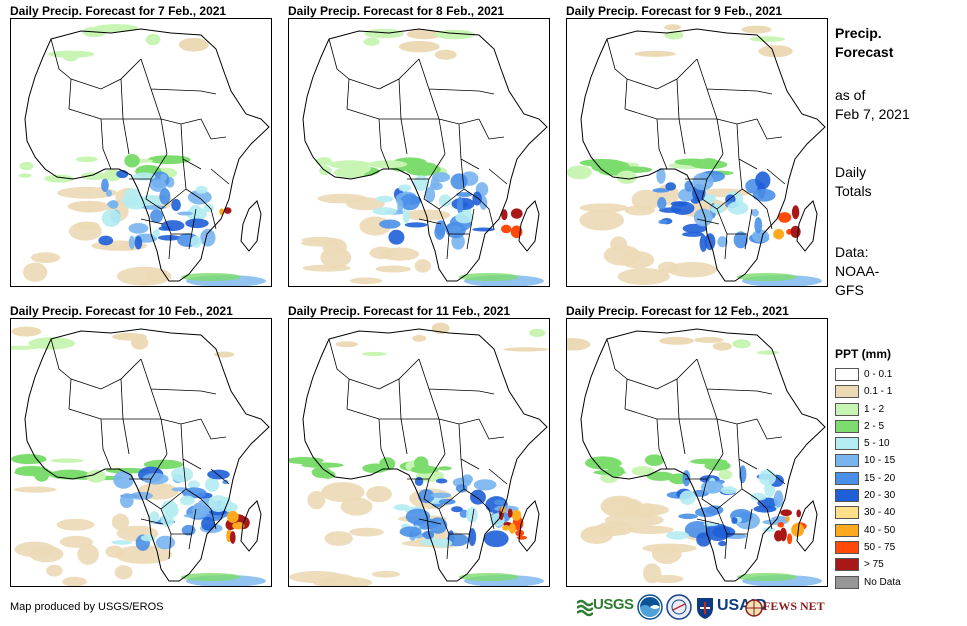 The width and height of the screenshot is (967, 626). Describe the element at coordinates (849, 290) in the screenshot. I see `data-source-line3: GFS` at that location.